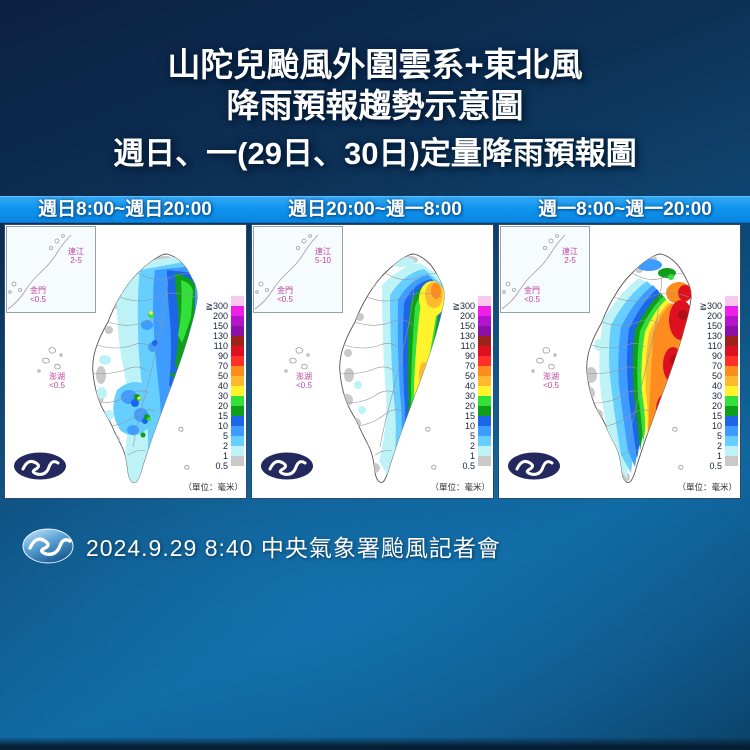 The image size is (750, 750). Describe the element at coordinates (323, 260) in the screenshot. I see `lienchiang-value: 5-10` at that location.